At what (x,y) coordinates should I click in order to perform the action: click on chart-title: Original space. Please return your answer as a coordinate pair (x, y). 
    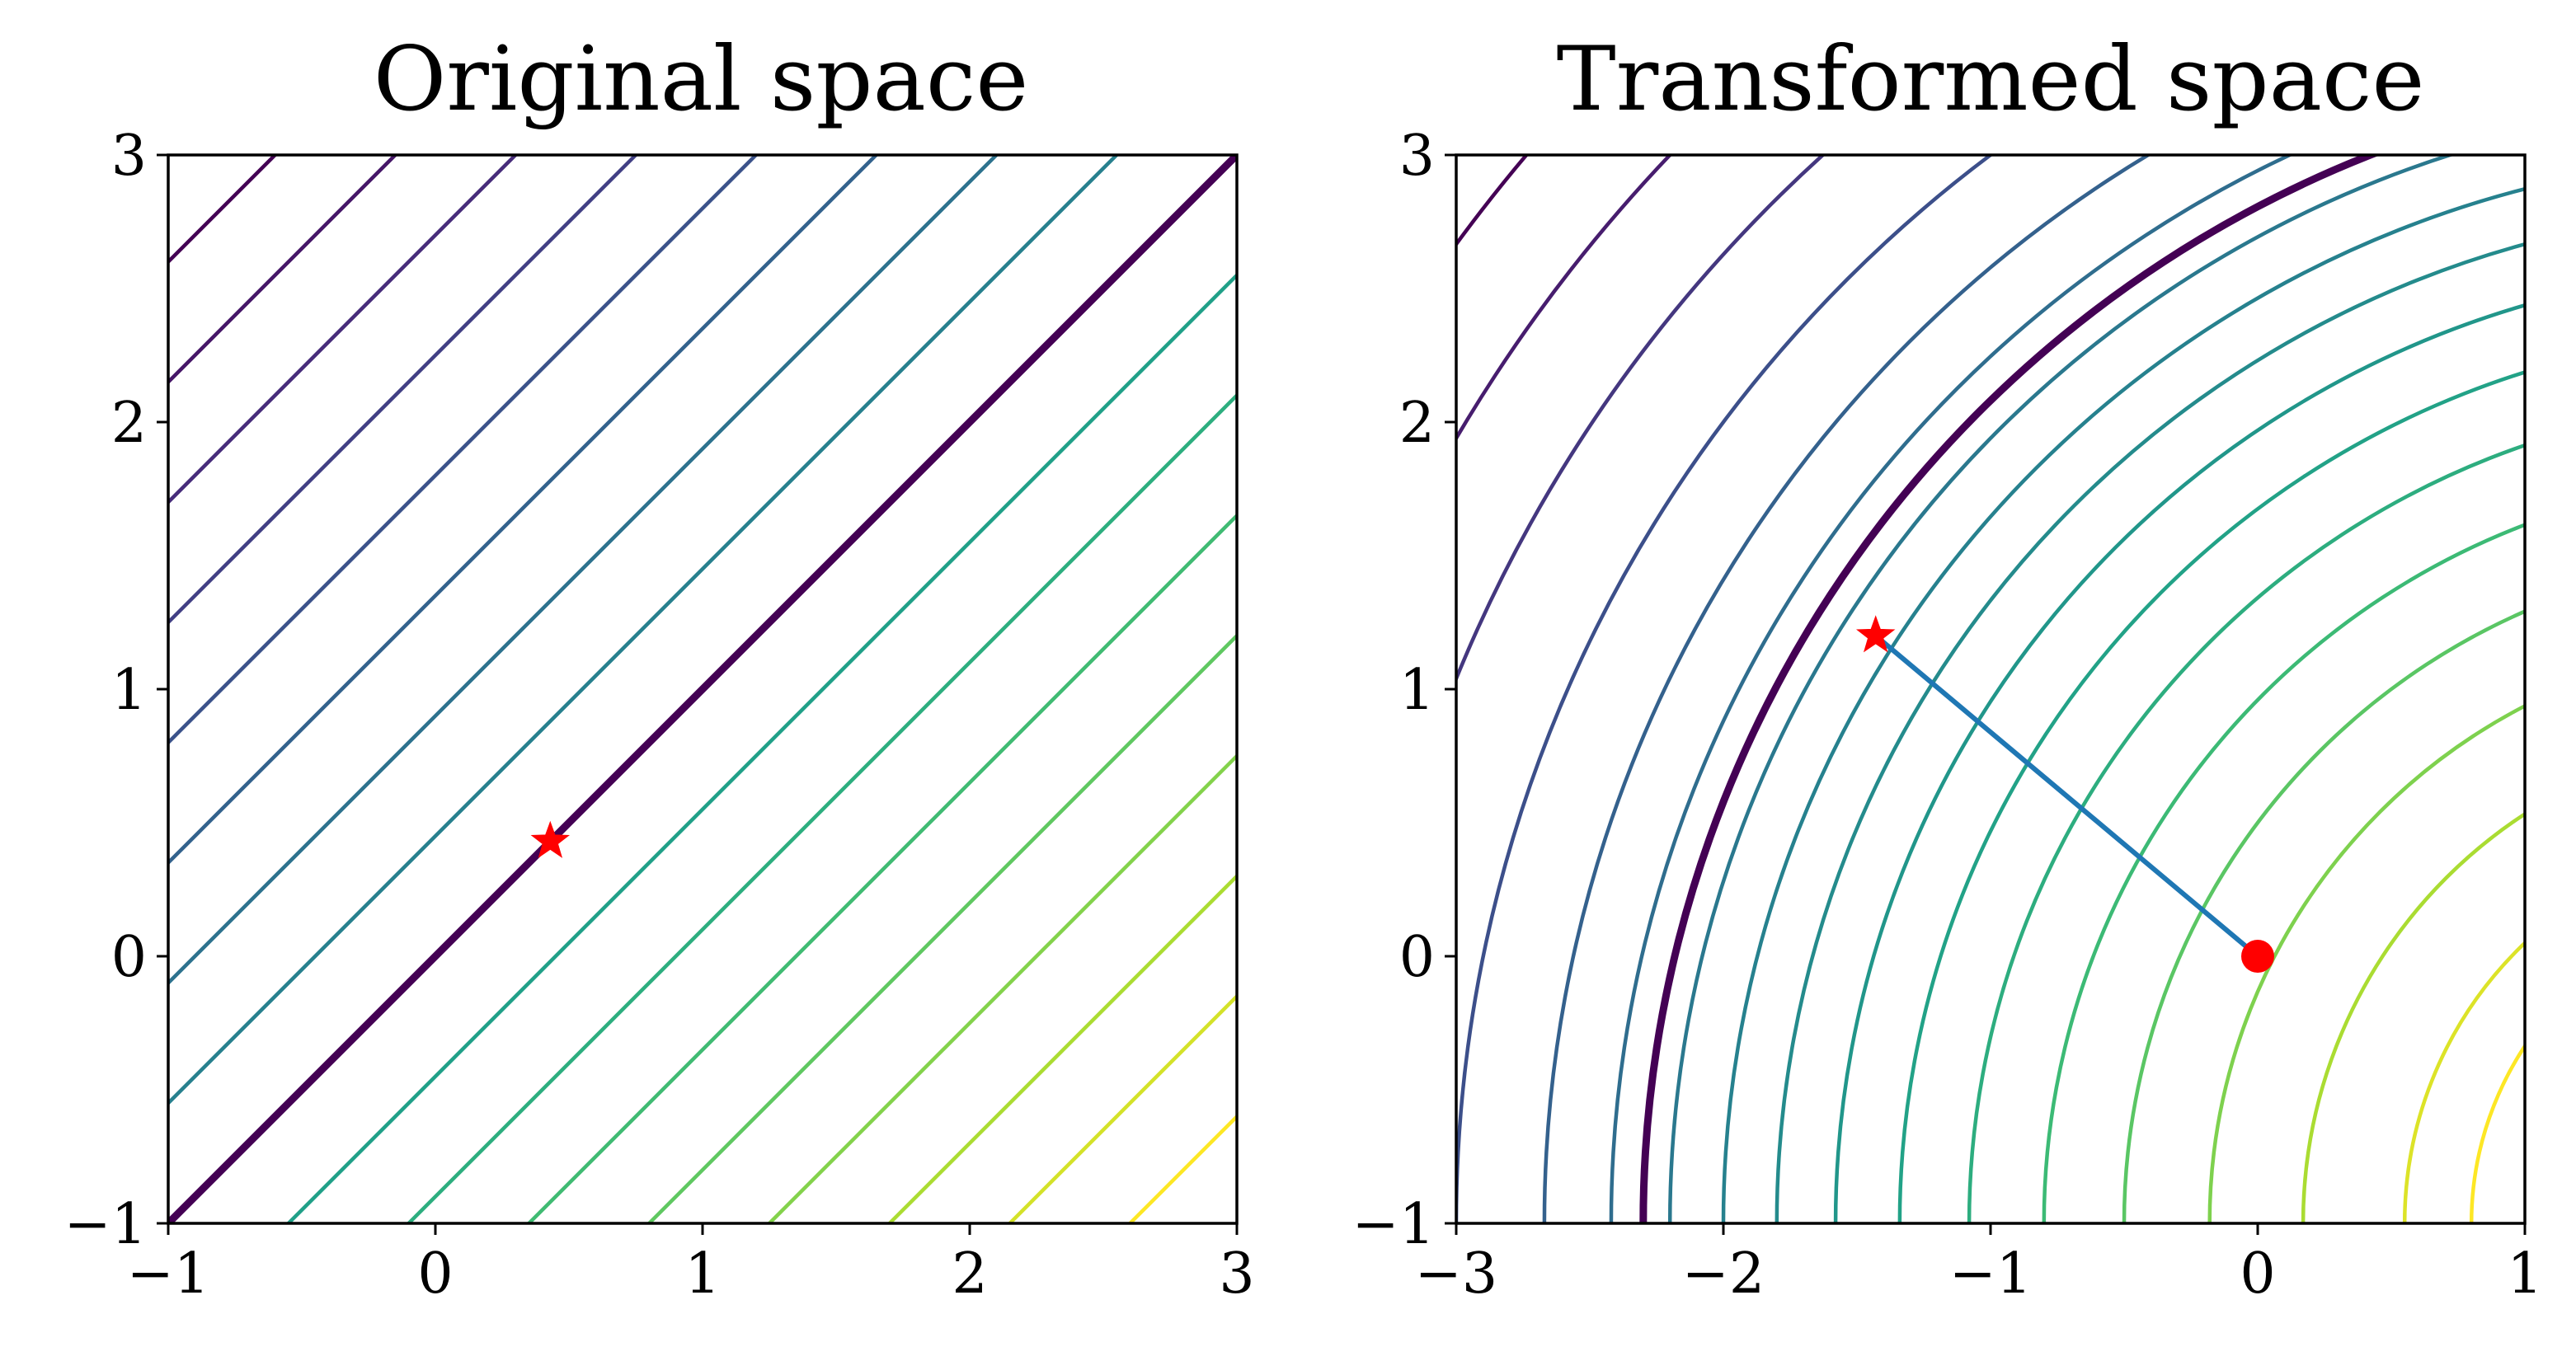
    Looking at the image, I should click on (701, 79).